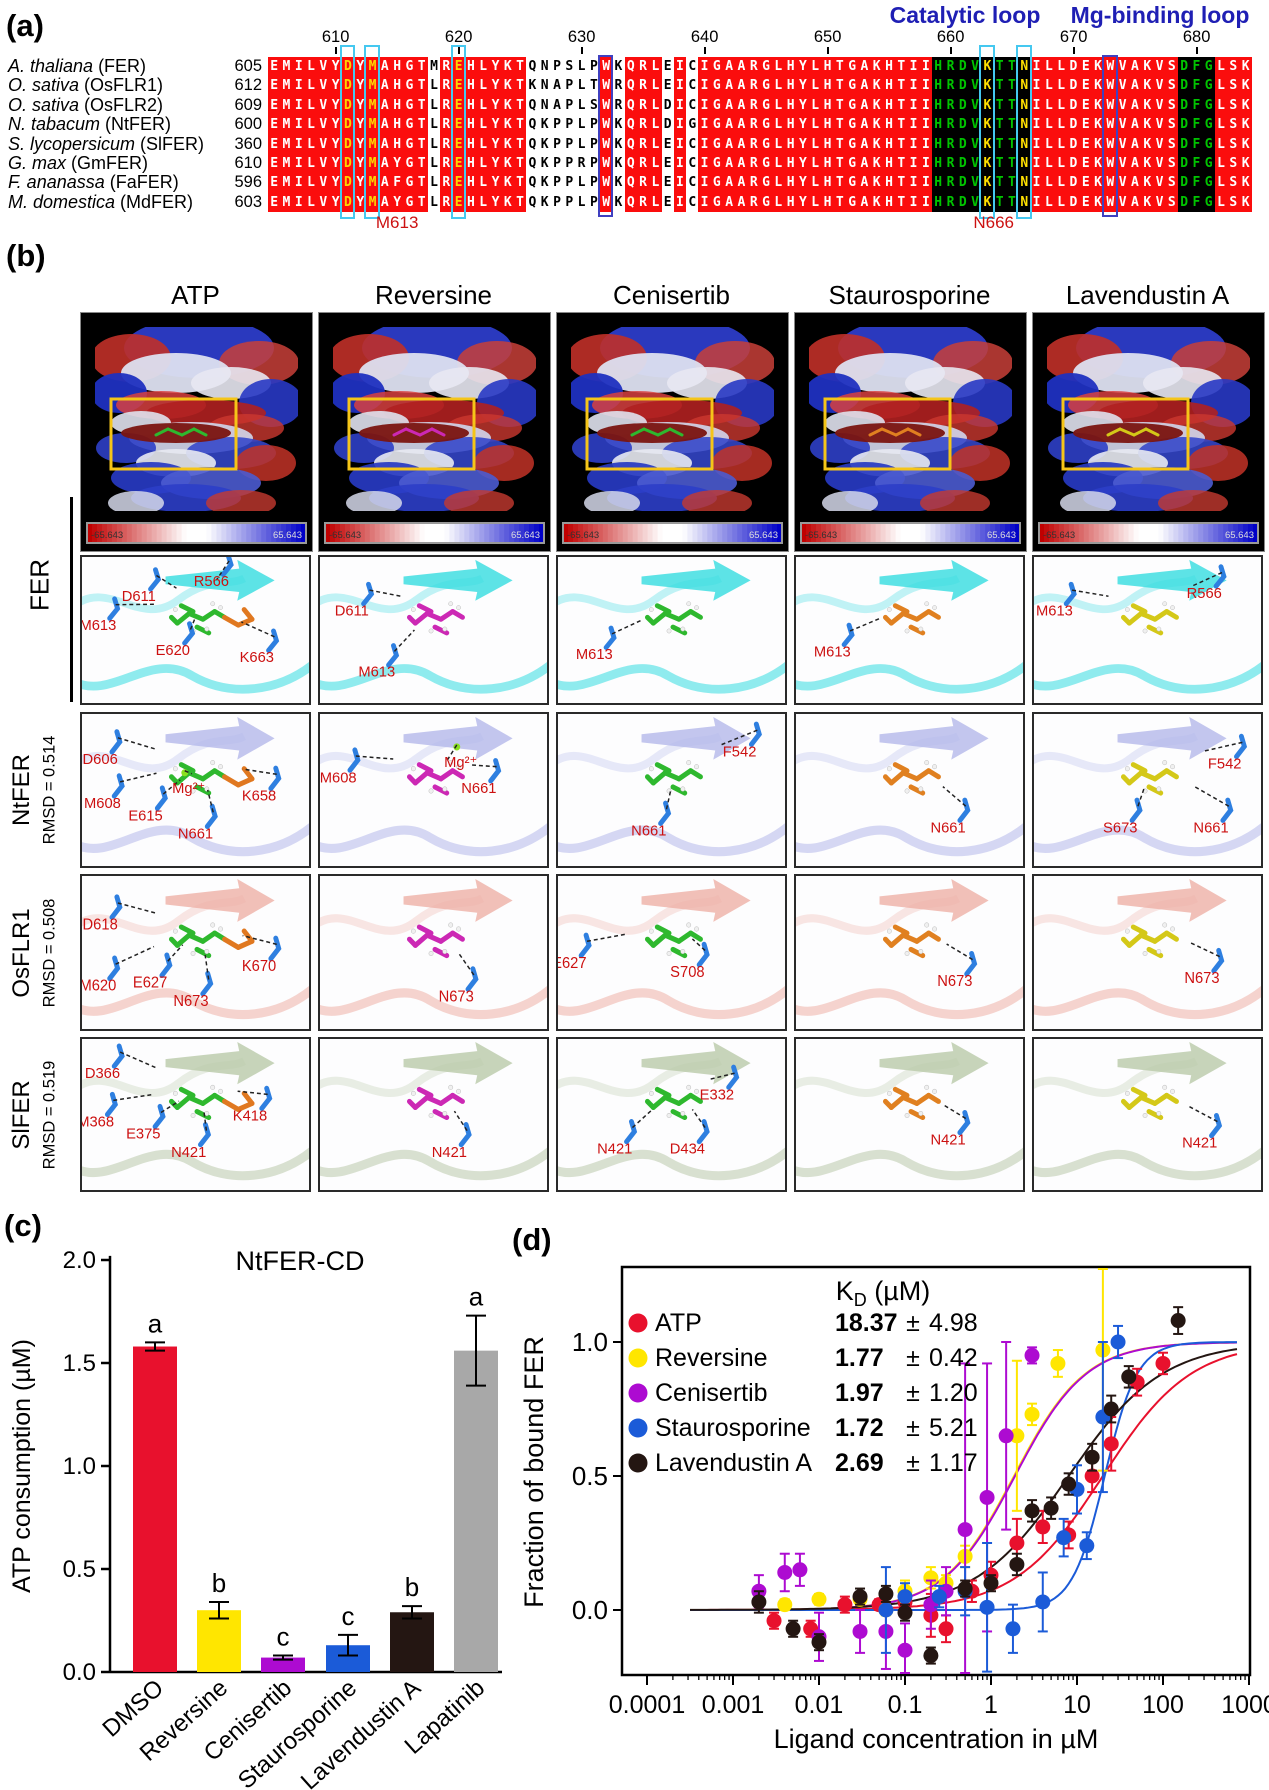 Image resolution: width=1269 pixels, height=1790 pixels. Describe the element at coordinates (107, 163) in the screenshot. I see `species-tag: (GmFER)` at that location.